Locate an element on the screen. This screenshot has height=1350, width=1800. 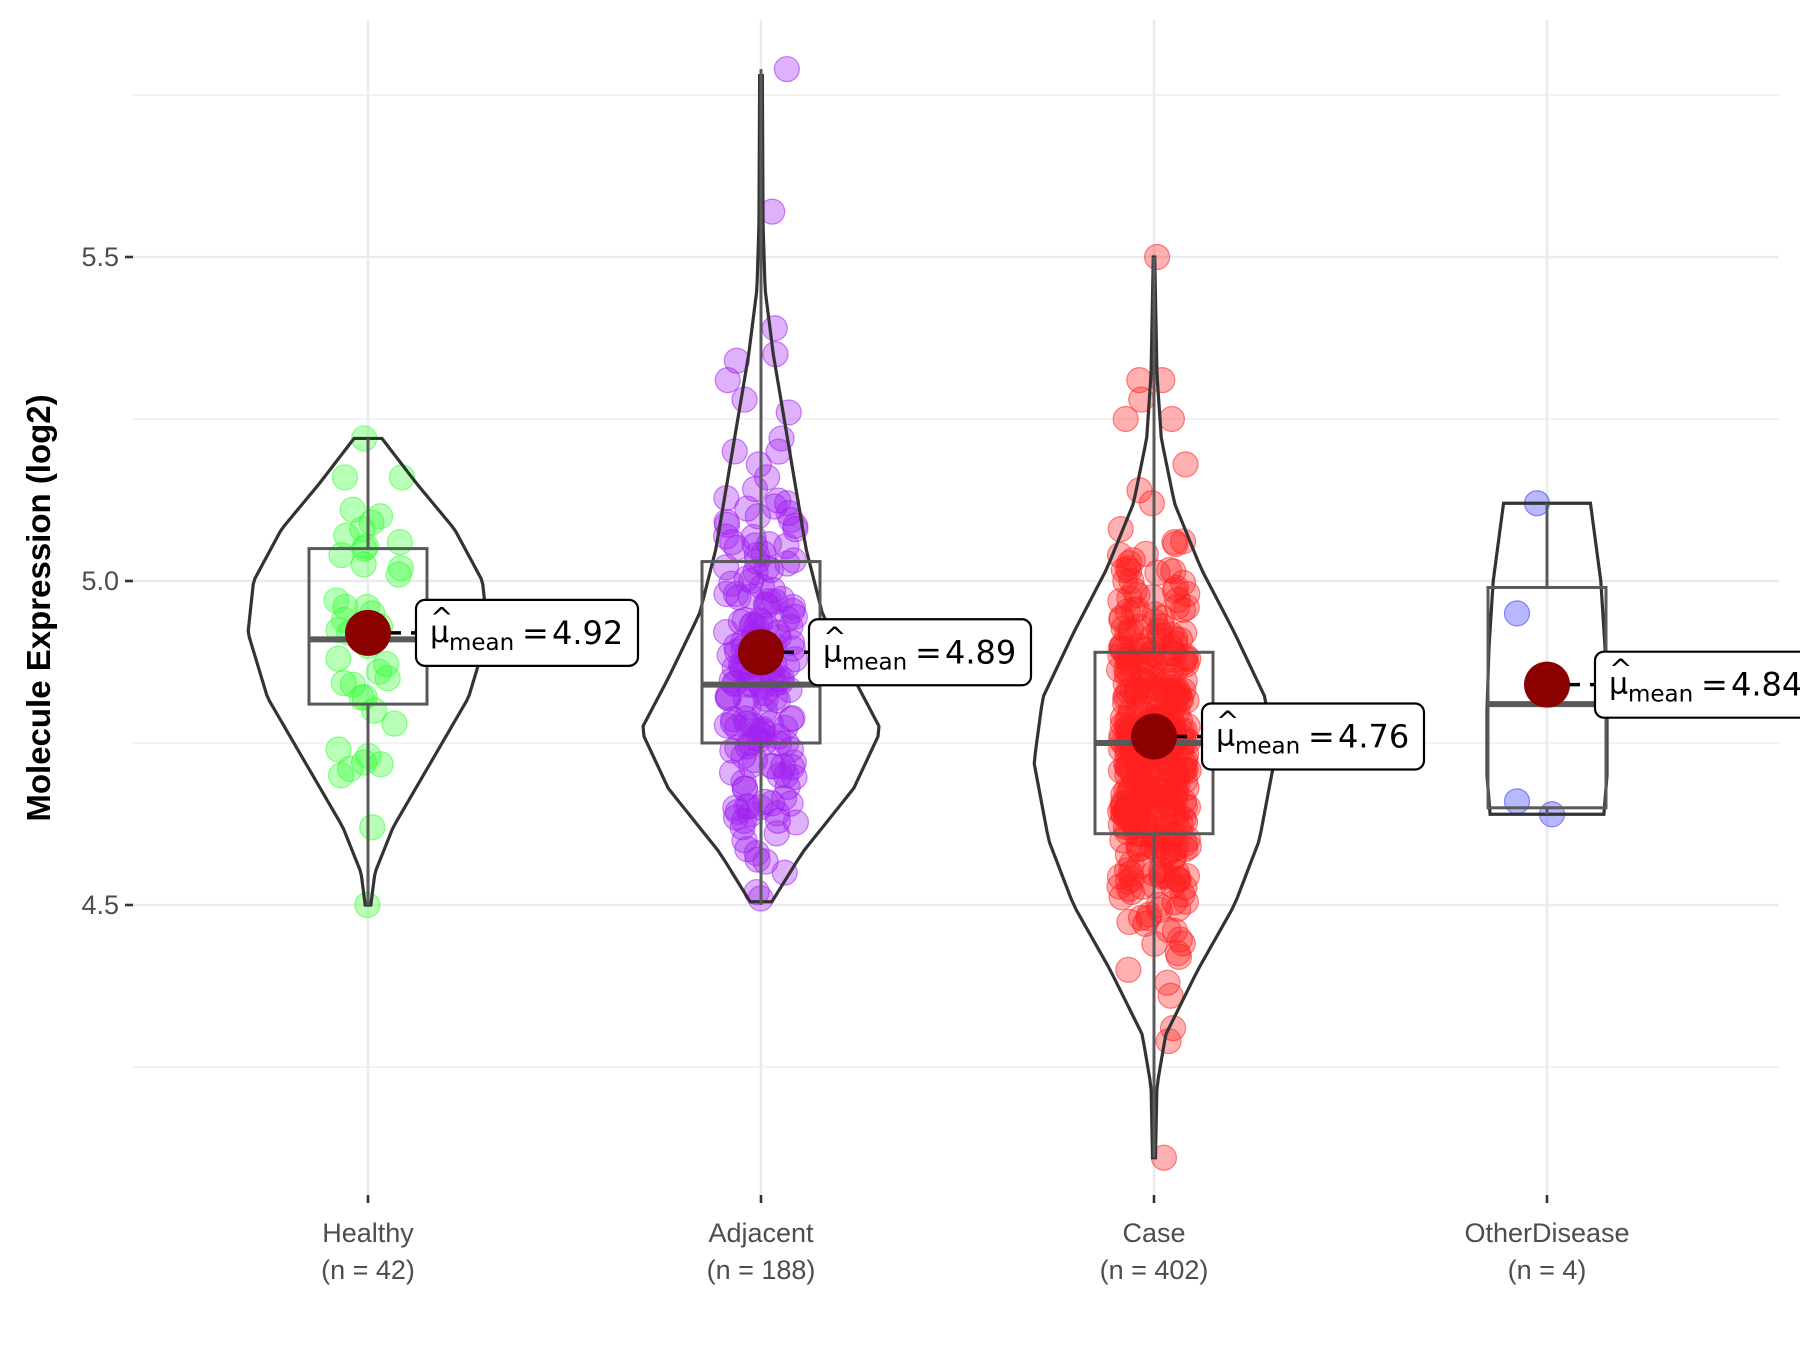
violin-outline is located at coordinates (368, 671).